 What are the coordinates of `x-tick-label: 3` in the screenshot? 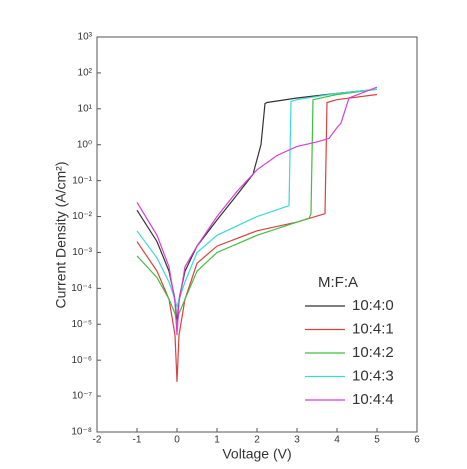 It's located at (297, 440).